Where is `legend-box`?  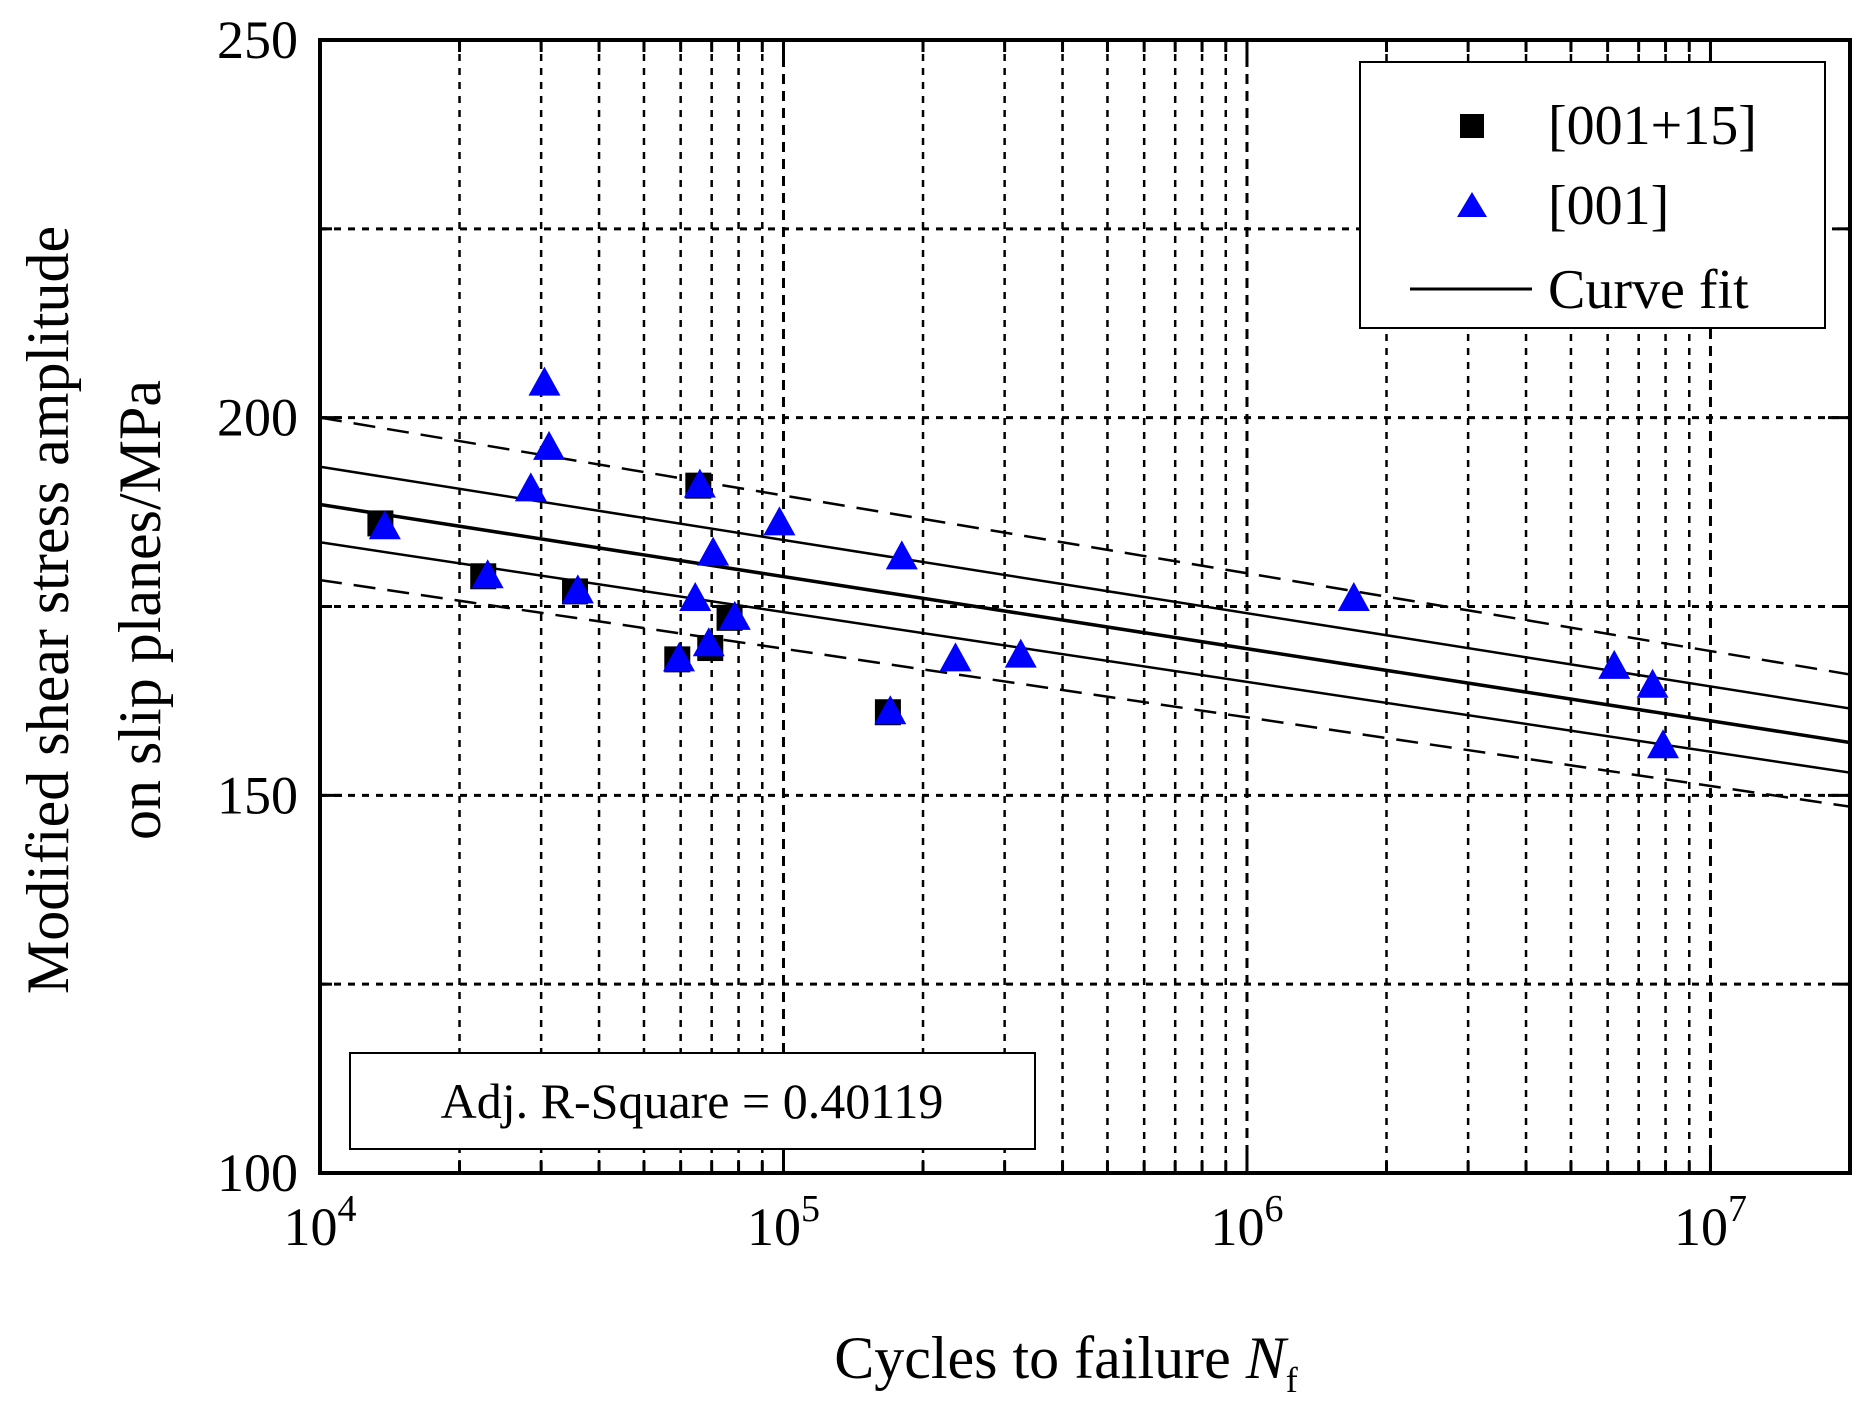
legend-box is located at coordinates (1592, 195).